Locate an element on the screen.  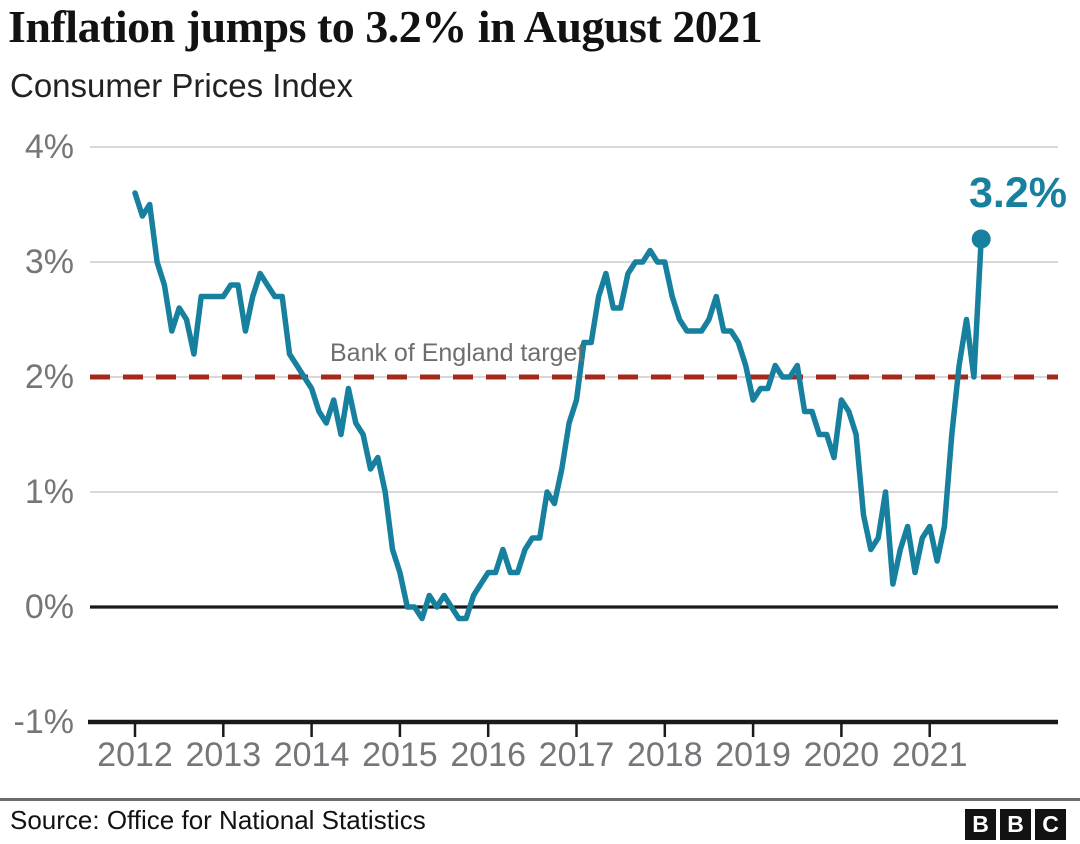
chart-title: Inflation jumps to 3.2% in August 2021 is located at coordinates (385, 26).